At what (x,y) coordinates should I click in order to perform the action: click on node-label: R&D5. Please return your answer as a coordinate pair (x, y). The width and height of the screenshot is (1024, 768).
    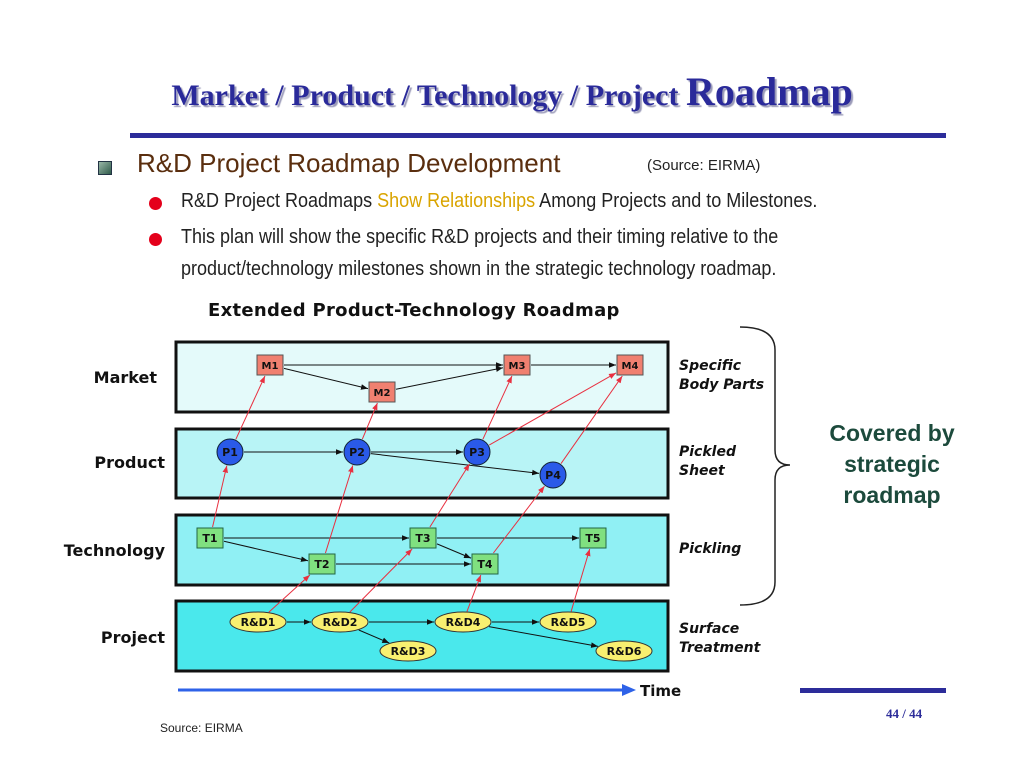
    Looking at the image, I should click on (568, 622).